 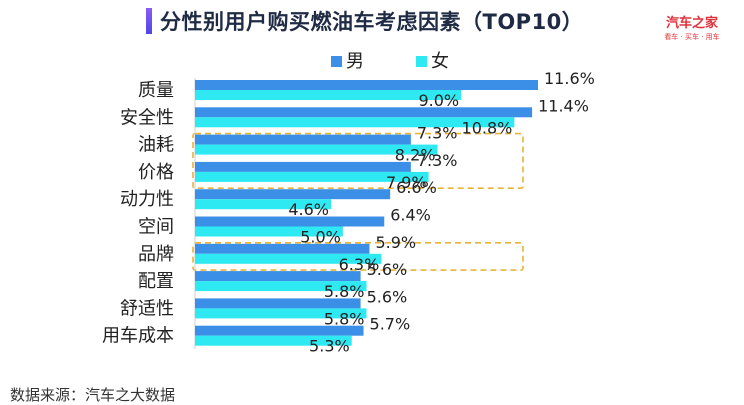 What do you see at coordinates (416, 187) in the screenshot?
I see `male-value-label-row-5: 6.6%` at bounding box center [416, 187].